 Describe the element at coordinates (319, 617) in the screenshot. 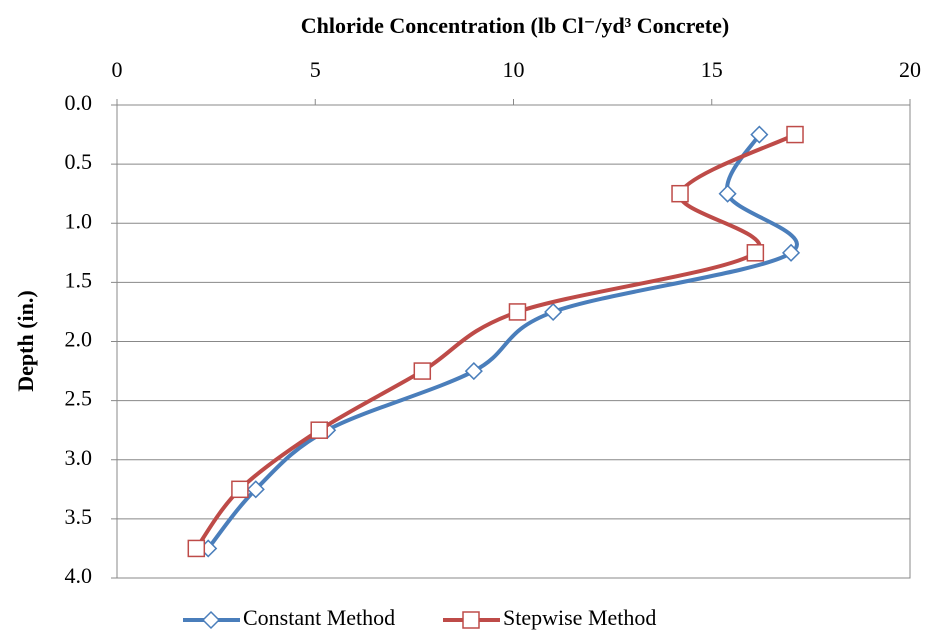

I see `legend-label: Constant Method` at that location.